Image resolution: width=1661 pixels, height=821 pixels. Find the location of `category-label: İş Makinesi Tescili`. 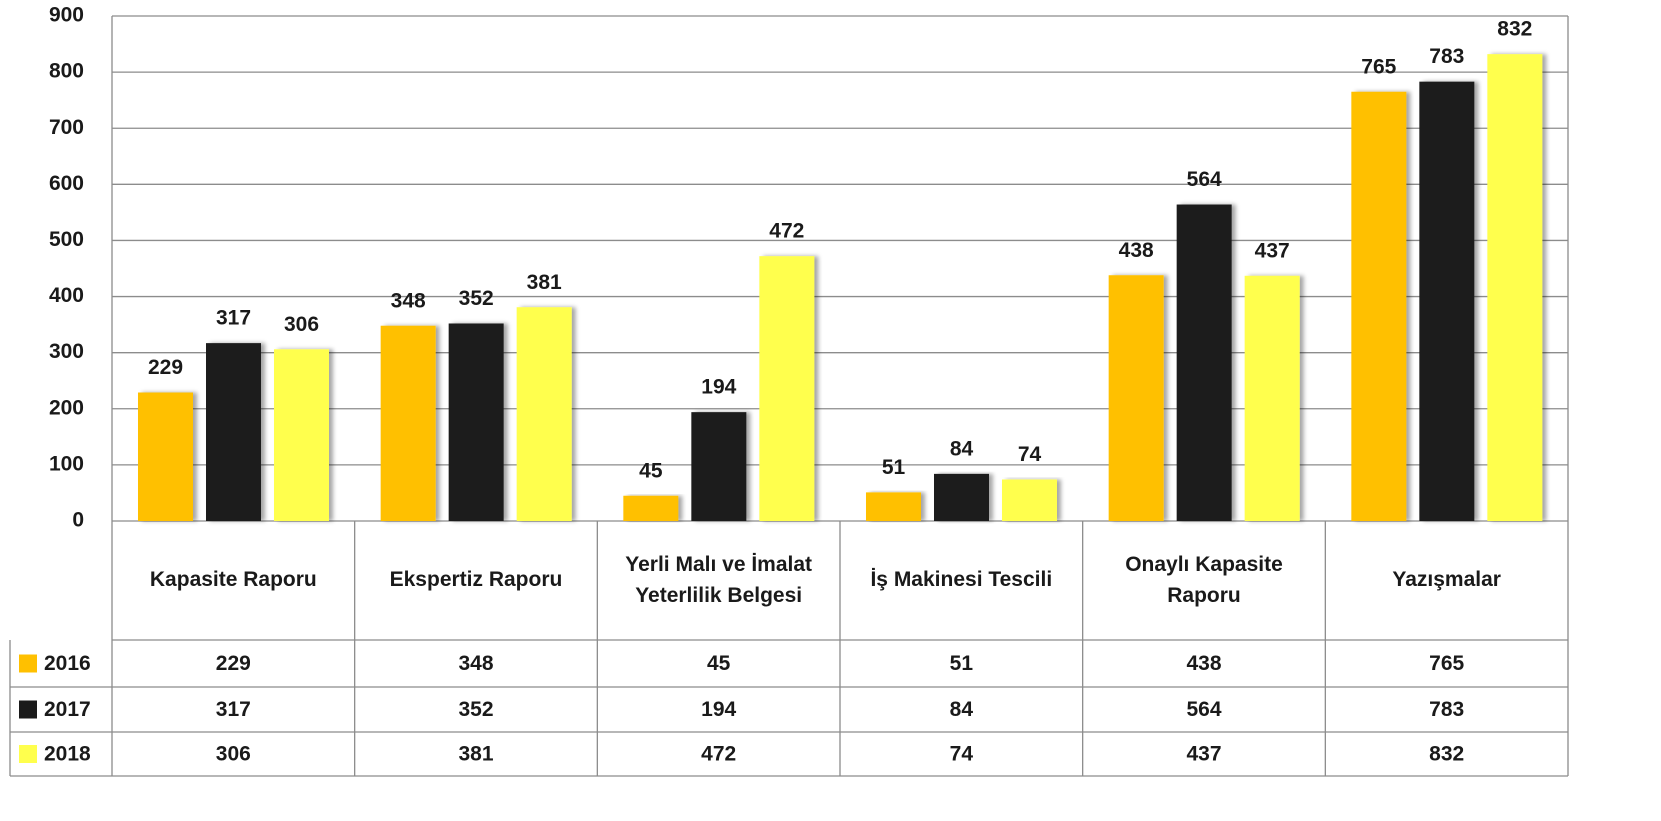

category-label: İş Makinesi Tescili is located at coordinates (961, 580).